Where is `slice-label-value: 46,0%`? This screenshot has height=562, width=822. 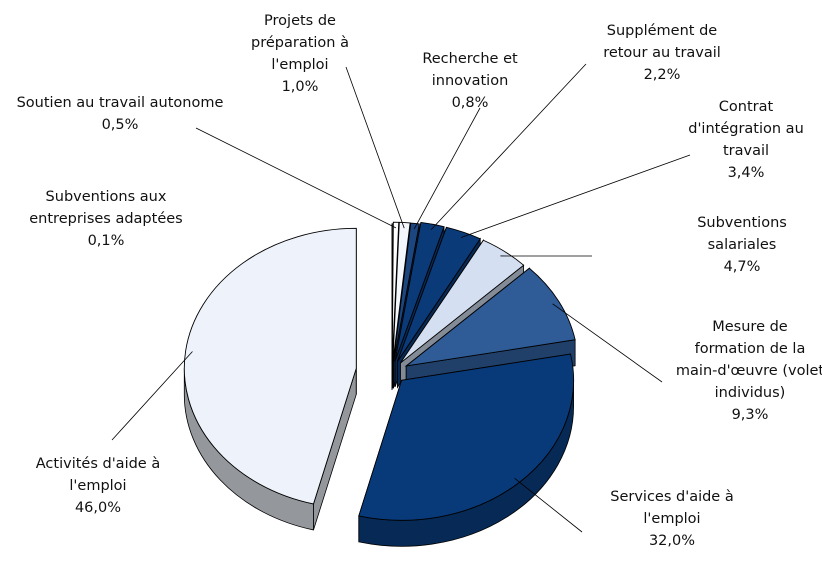
slice-label-value: 46,0% is located at coordinates (98, 508).